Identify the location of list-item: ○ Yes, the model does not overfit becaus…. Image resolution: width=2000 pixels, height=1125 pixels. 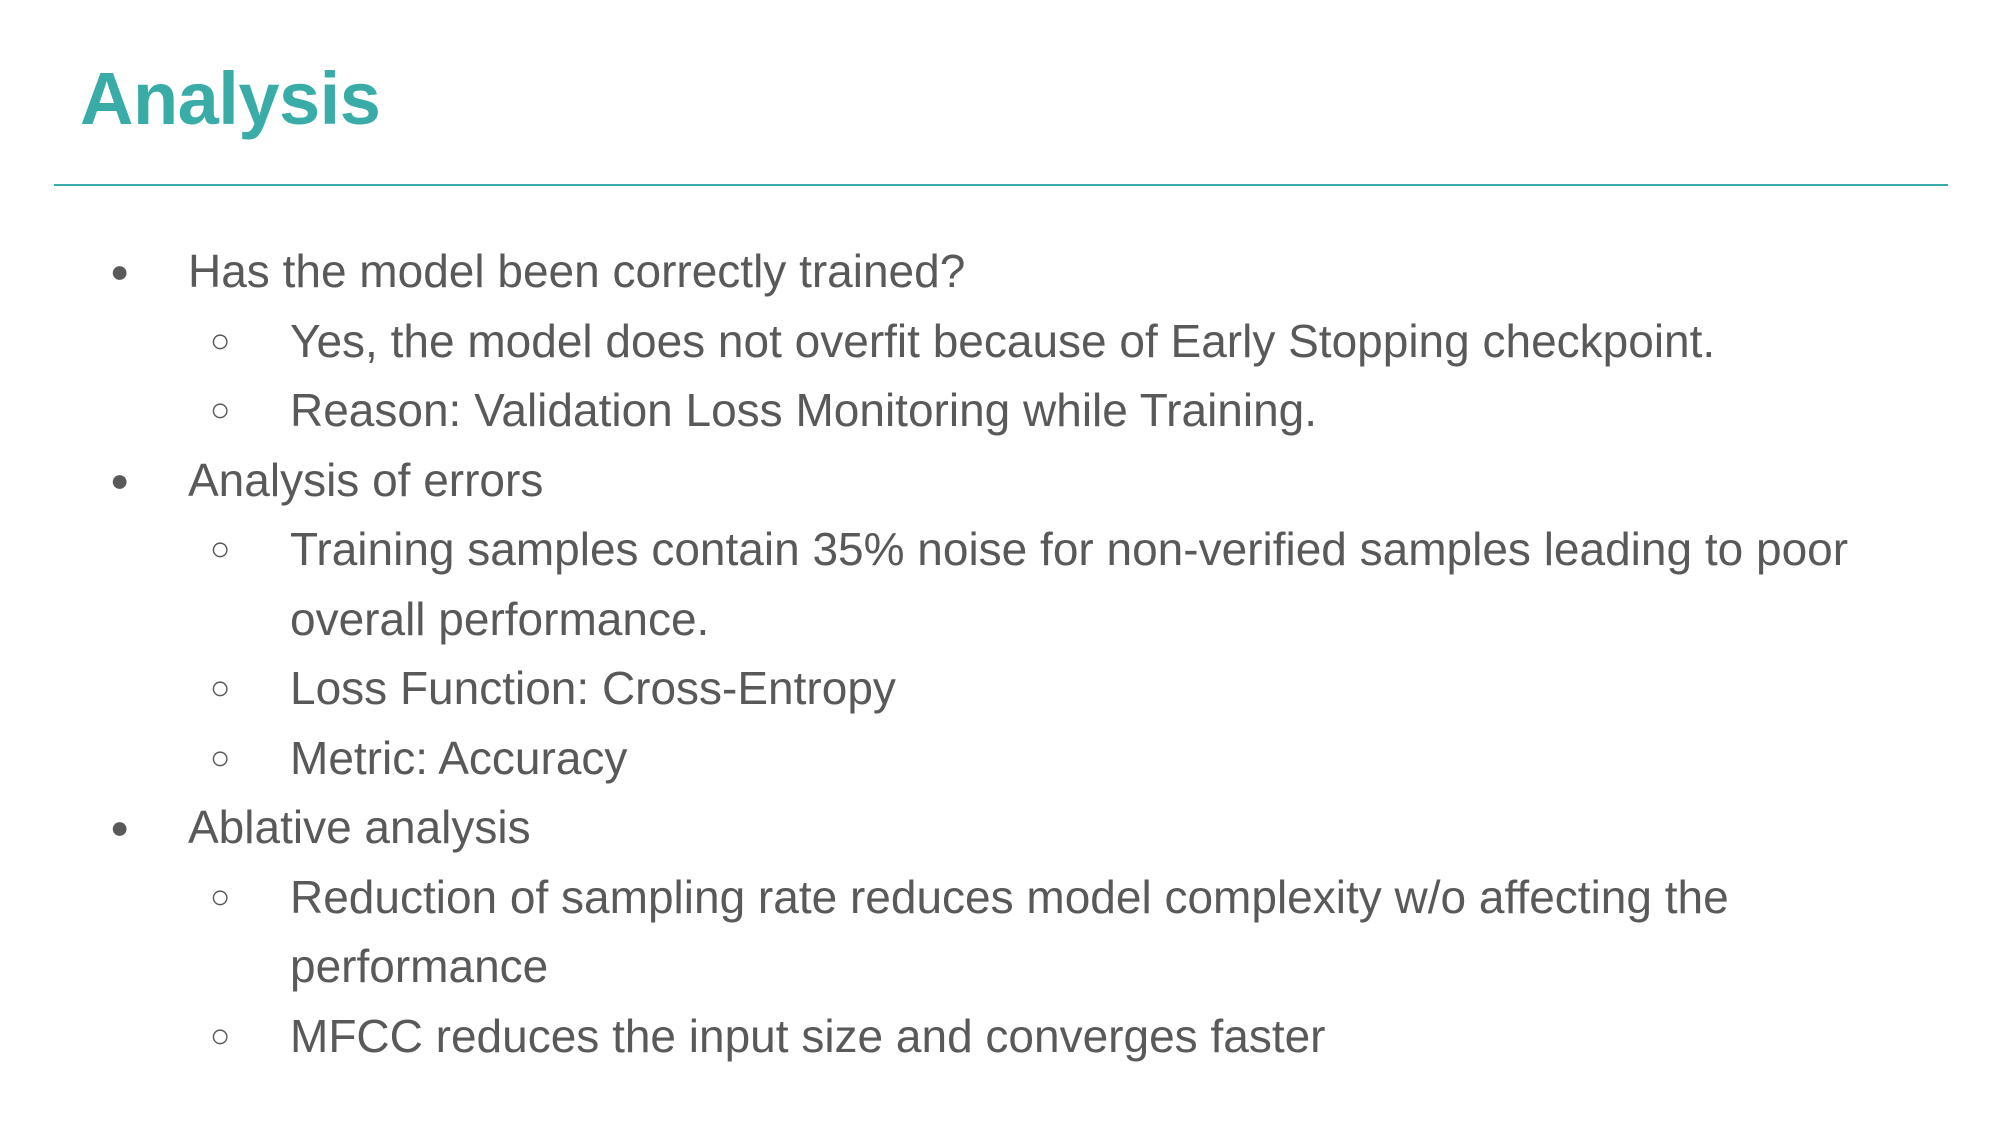
(935, 342).